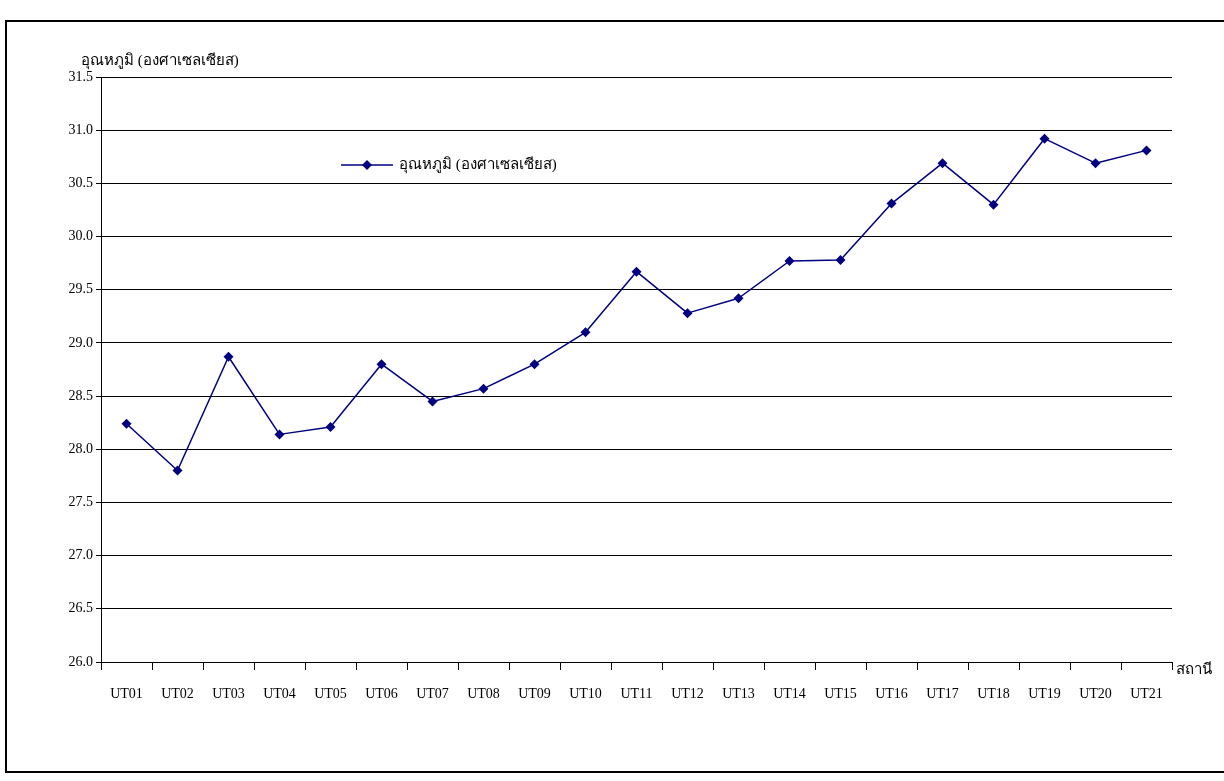 This screenshot has width=1224, height=781. What do you see at coordinates (381, 694) in the screenshot?
I see `x-tick-label: UT06` at bounding box center [381, 694].